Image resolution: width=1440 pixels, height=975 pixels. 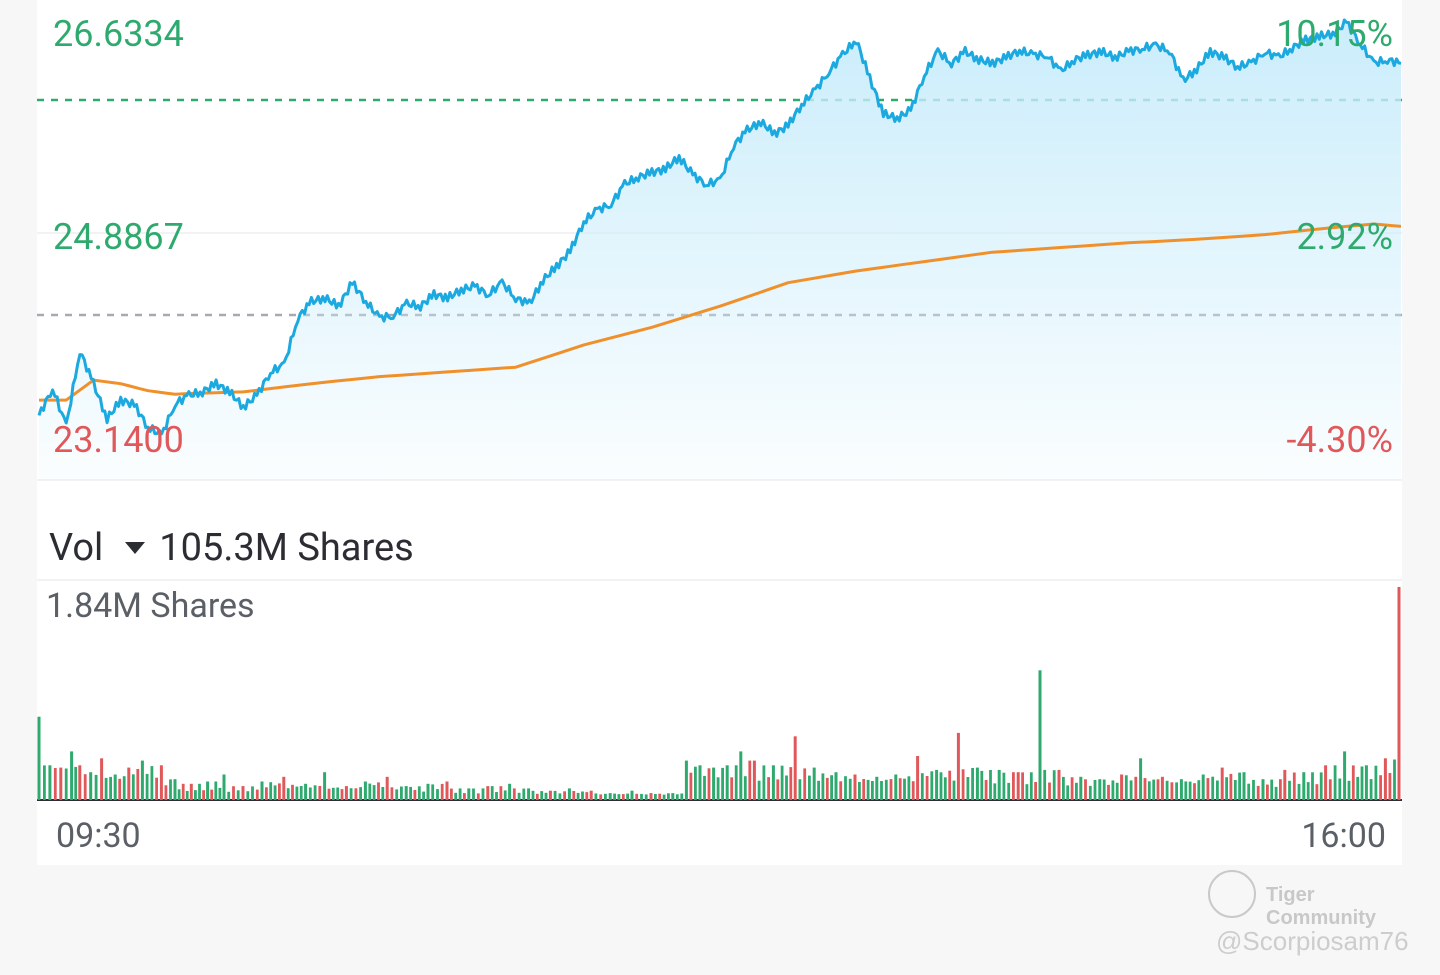 What do you see at coordinates (135, 548) in the screenshot?
I see `caret-down-icon` at bounding box center [135, 548].